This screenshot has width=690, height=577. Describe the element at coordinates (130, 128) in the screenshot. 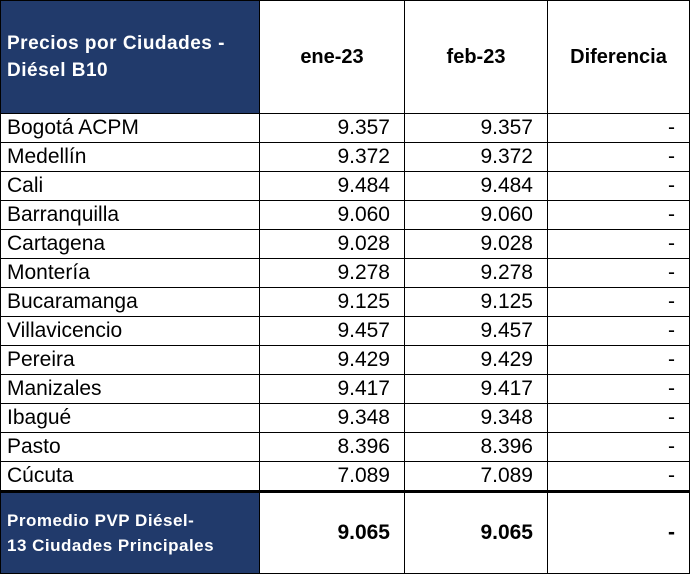

I see `city-cell: Bogotá ACPM` at that location.